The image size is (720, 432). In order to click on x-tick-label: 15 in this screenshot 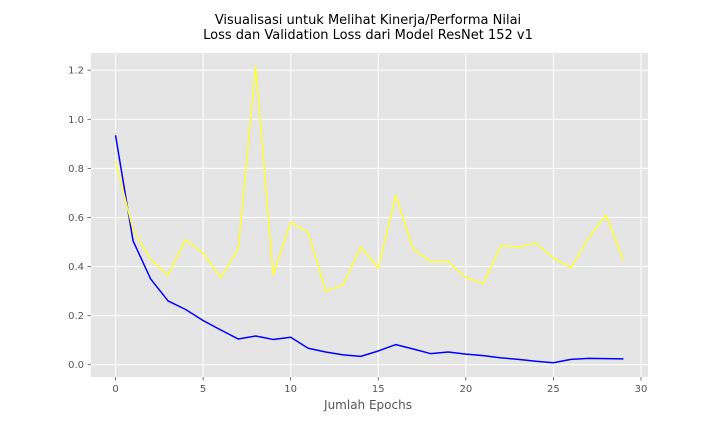, I will do `click(378, 389)`.